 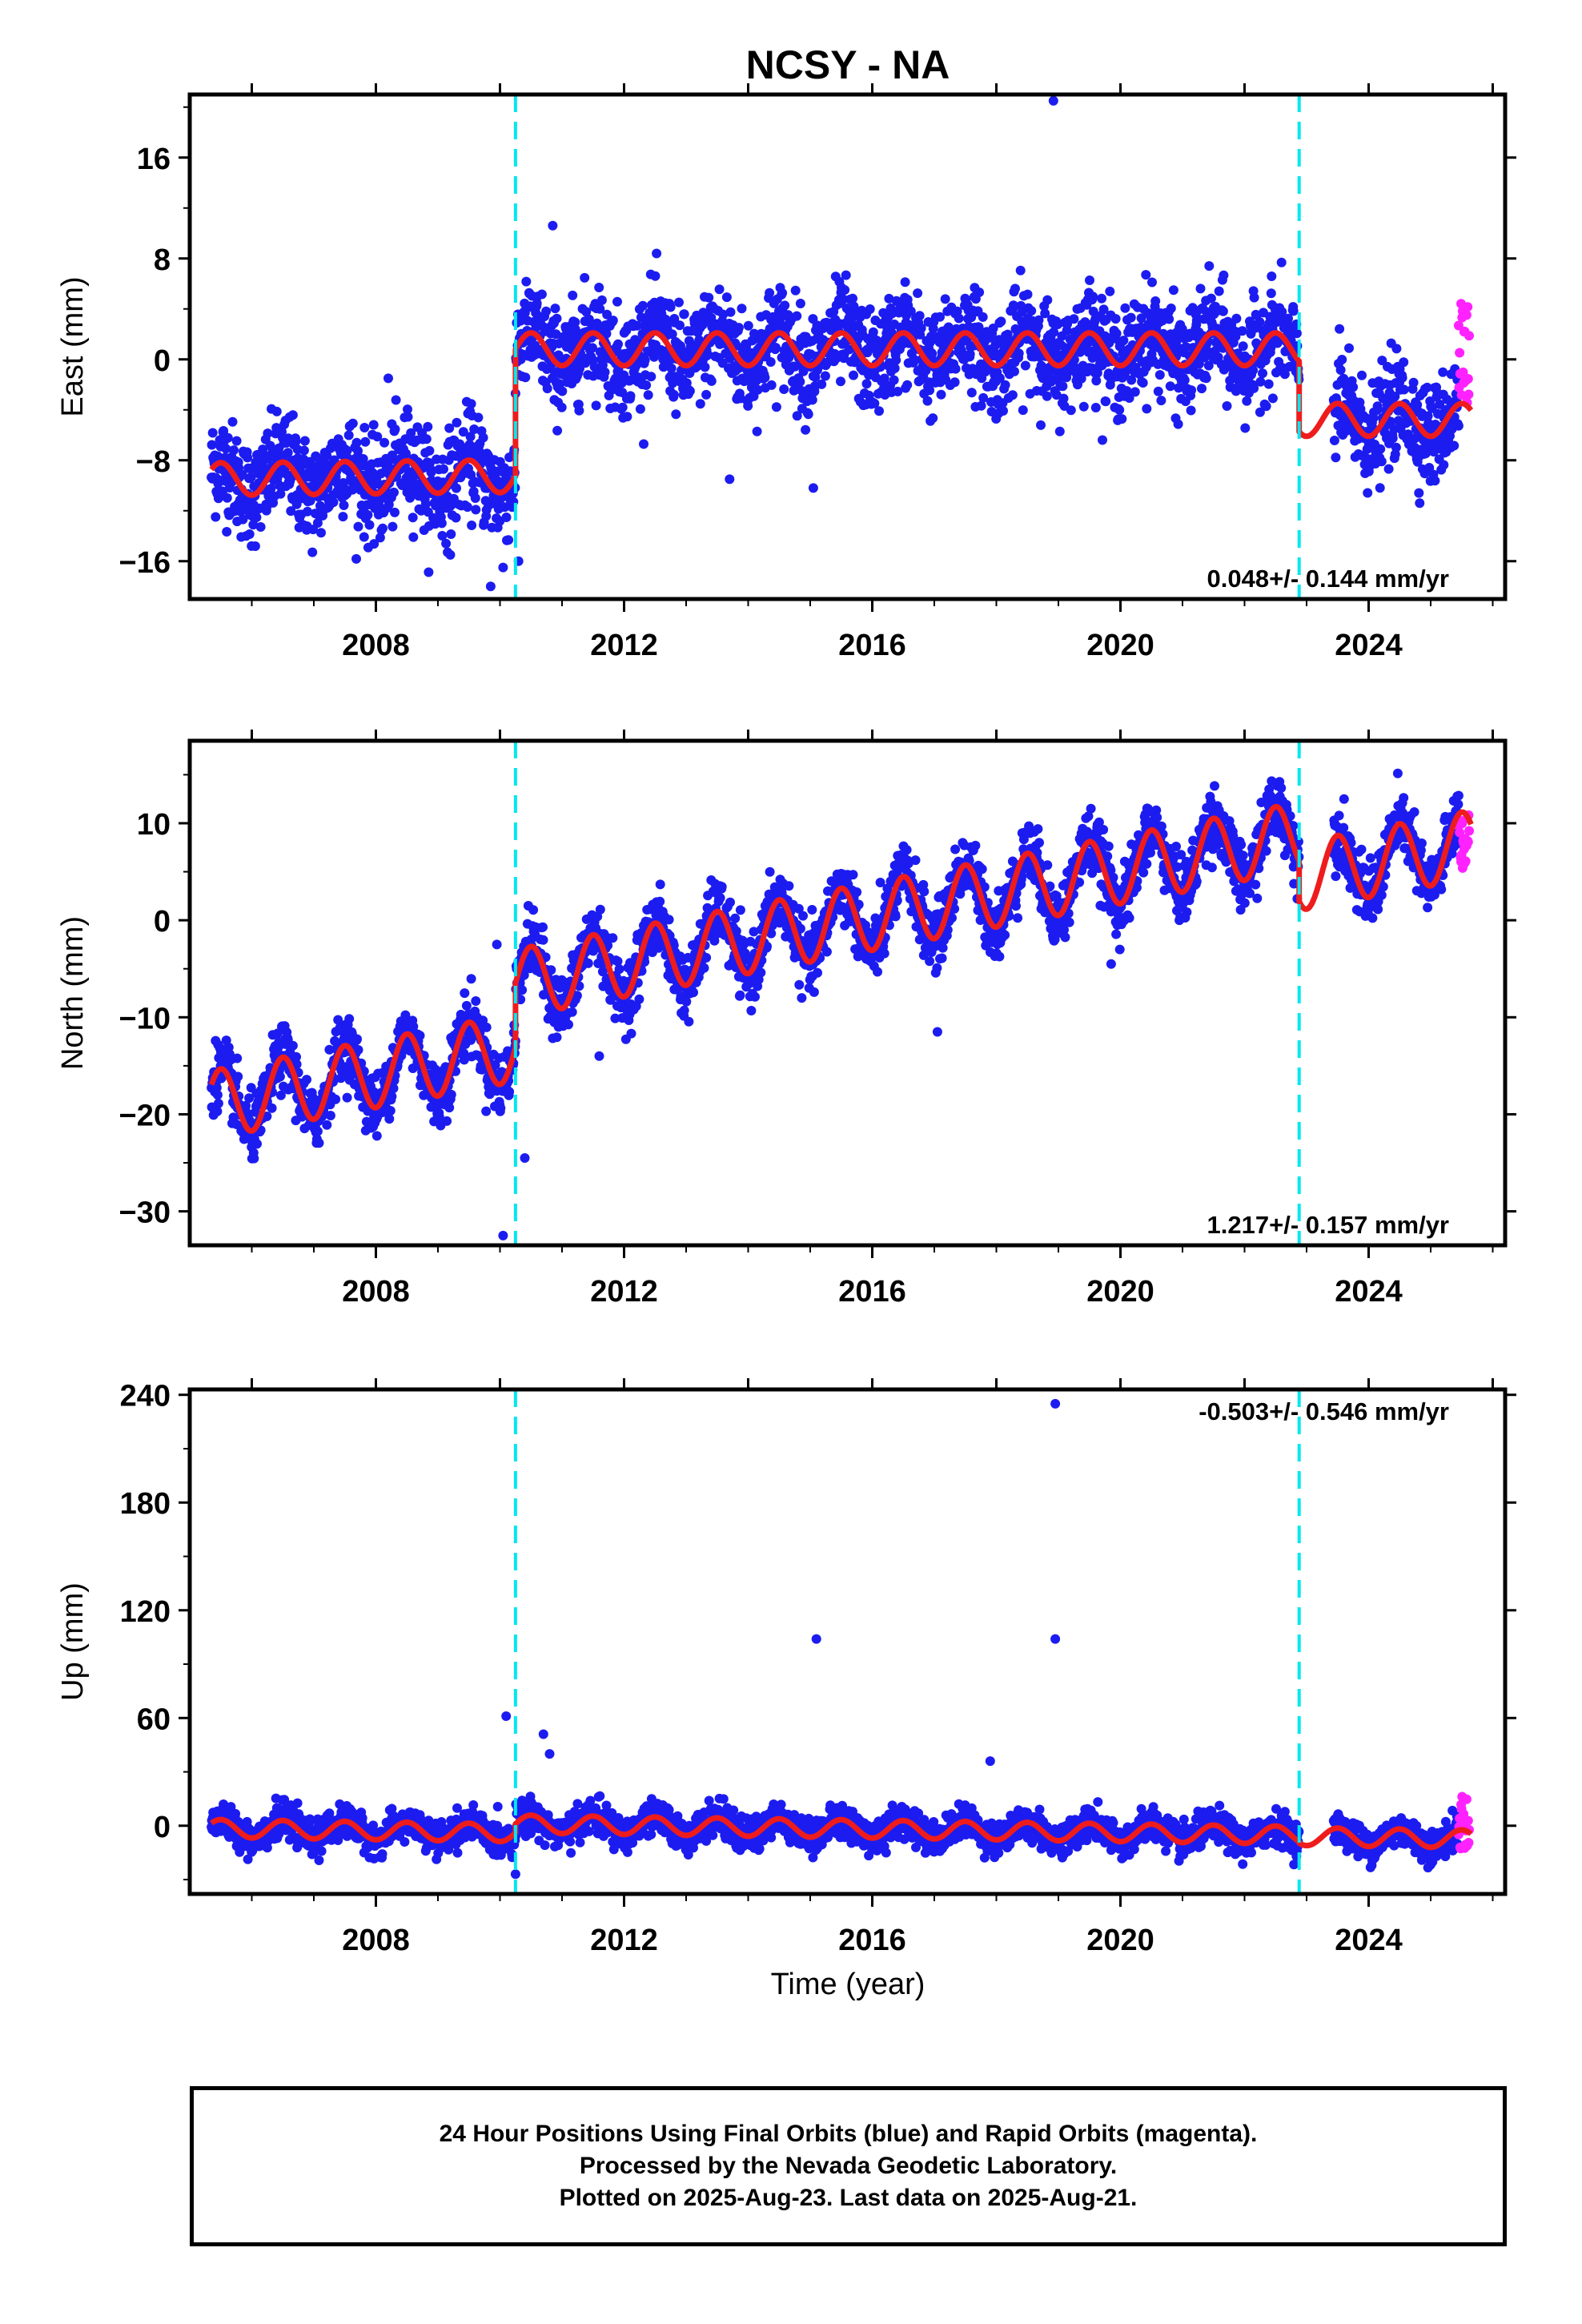 I want to click on east-xtick-label: 2024, so click(x=1369, y=645).